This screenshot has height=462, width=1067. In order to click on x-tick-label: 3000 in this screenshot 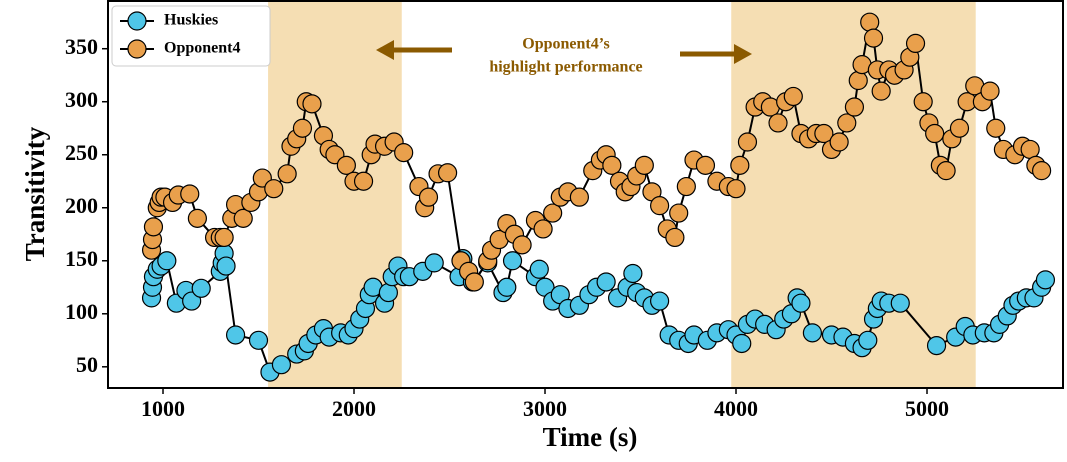, I will do `click(545, 408)`.